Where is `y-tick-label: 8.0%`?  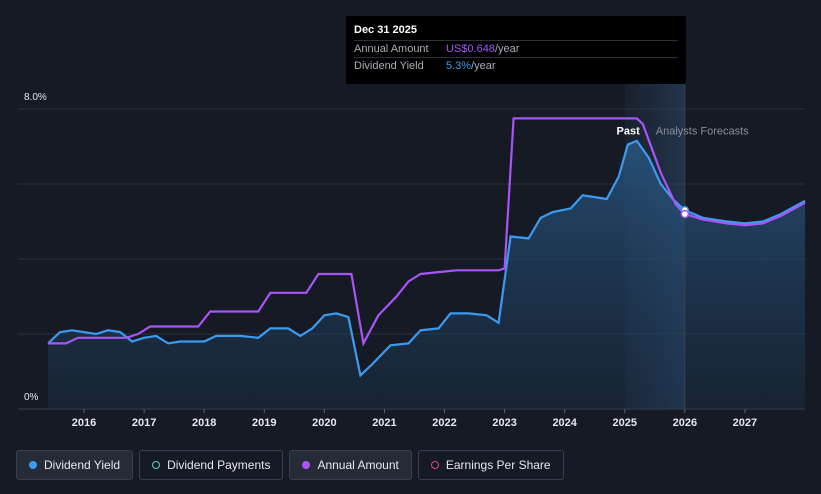
y-tick-label: 8.0% is located at coordinates (35, 97).